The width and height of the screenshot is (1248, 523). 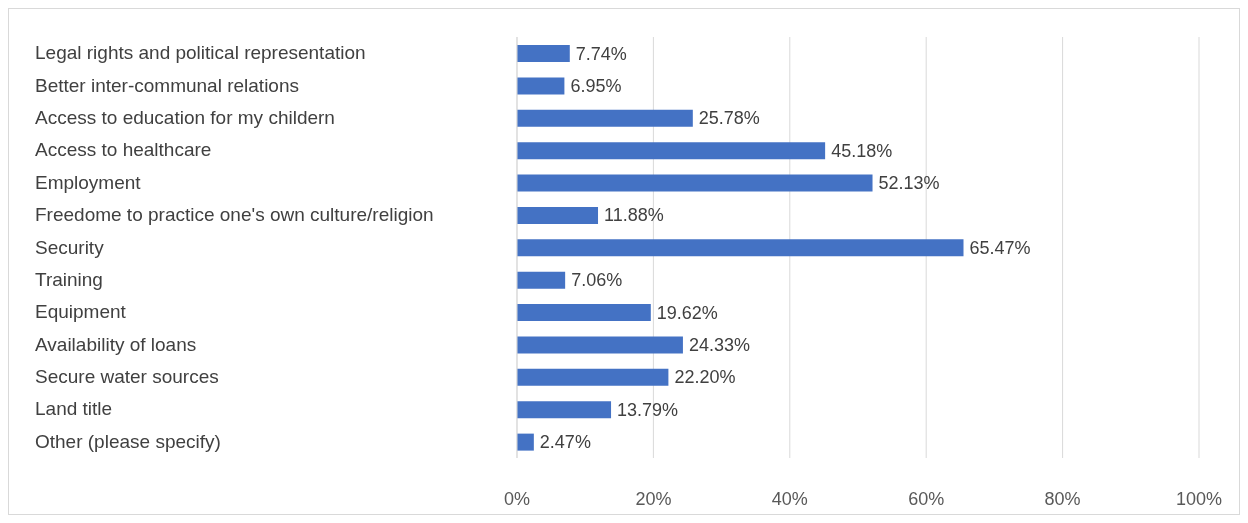 What do you see at coordinates (789, 498) in the screenshot?
I see `x-tick-label: 40%` at bounding box center [789, 498].